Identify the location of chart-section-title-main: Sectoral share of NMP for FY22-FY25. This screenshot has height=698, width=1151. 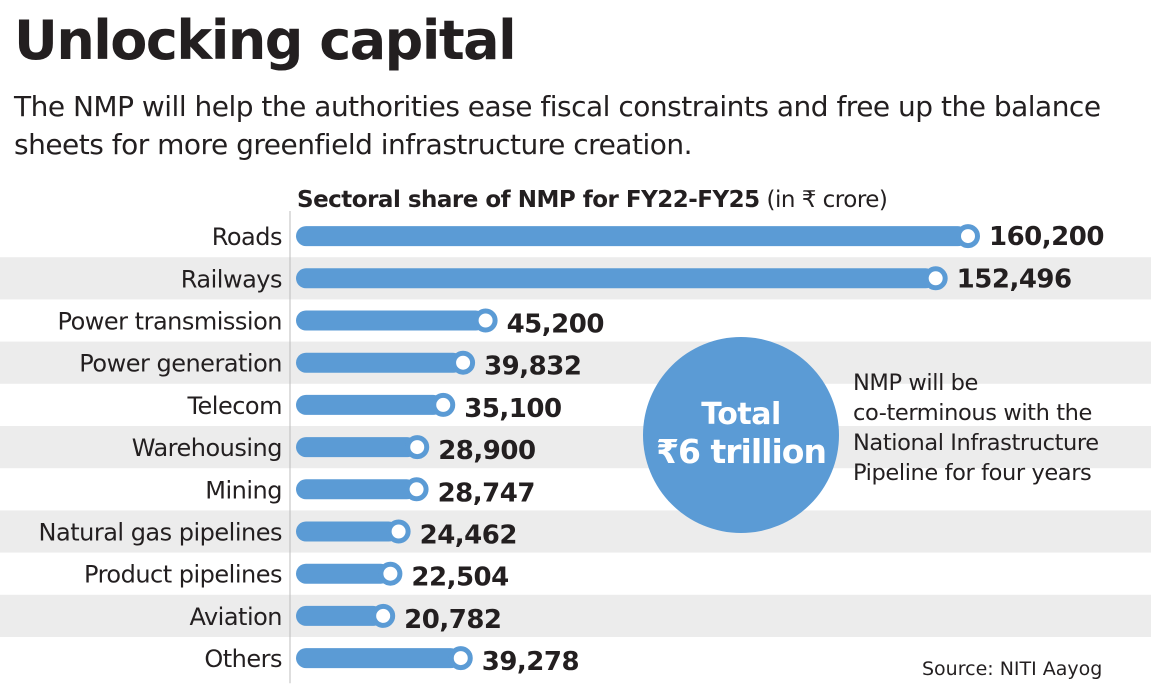
(528, 200).